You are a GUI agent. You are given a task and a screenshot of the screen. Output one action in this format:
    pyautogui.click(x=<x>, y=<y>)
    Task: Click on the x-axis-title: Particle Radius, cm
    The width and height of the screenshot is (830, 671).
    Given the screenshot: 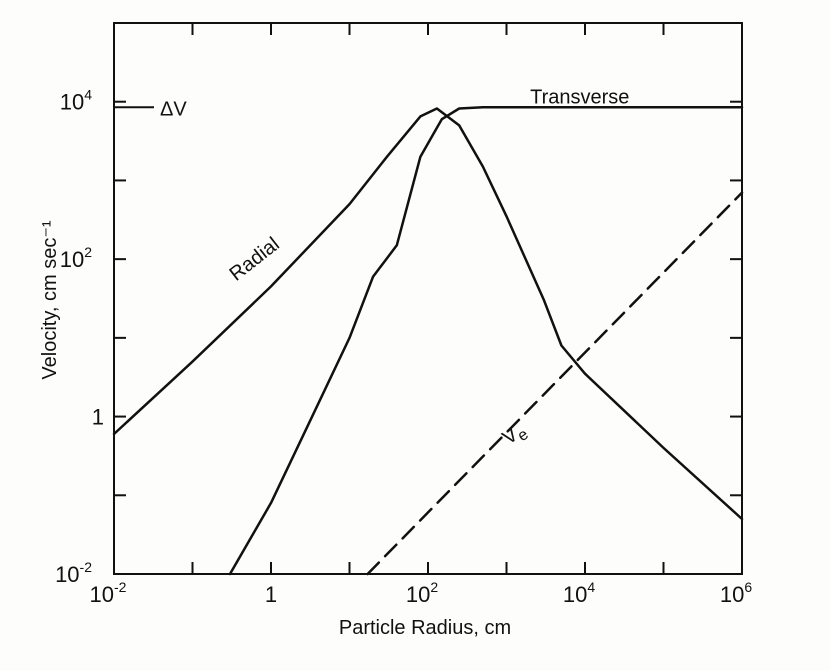 What is the action you would take?
    pyautogui.click(x=425, y=628)
    